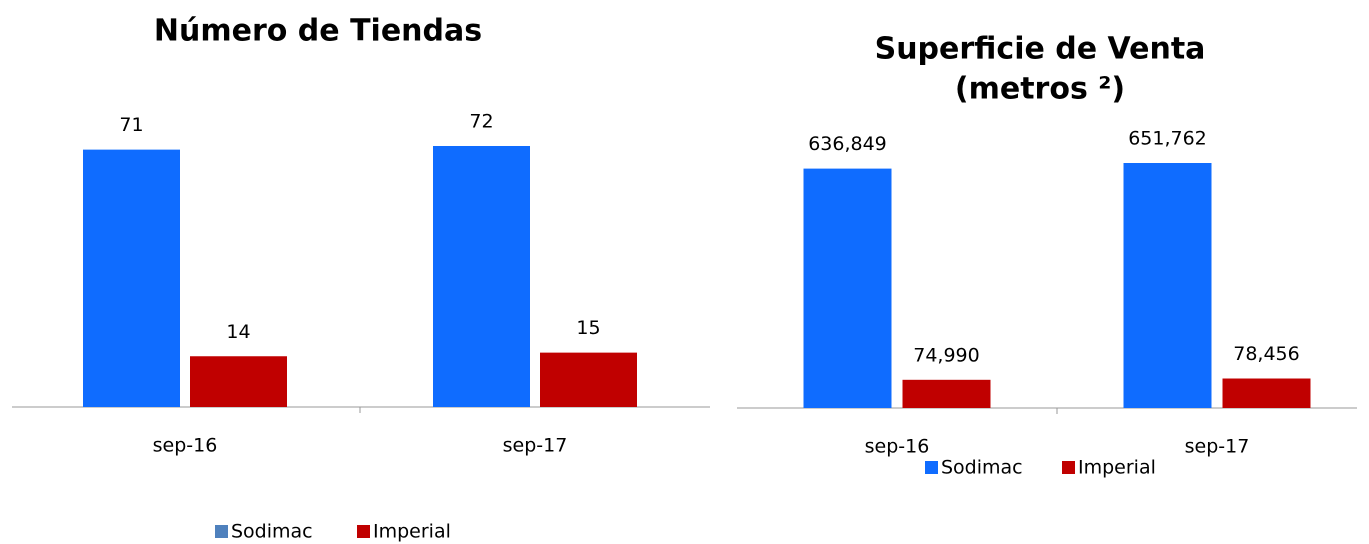 The width and height of the screenshot is (1369, 544). What do you see at coordinates (1167, 139) in the screenshot?
I see `data-label: 651,762` at bounding box center [1167, 139].